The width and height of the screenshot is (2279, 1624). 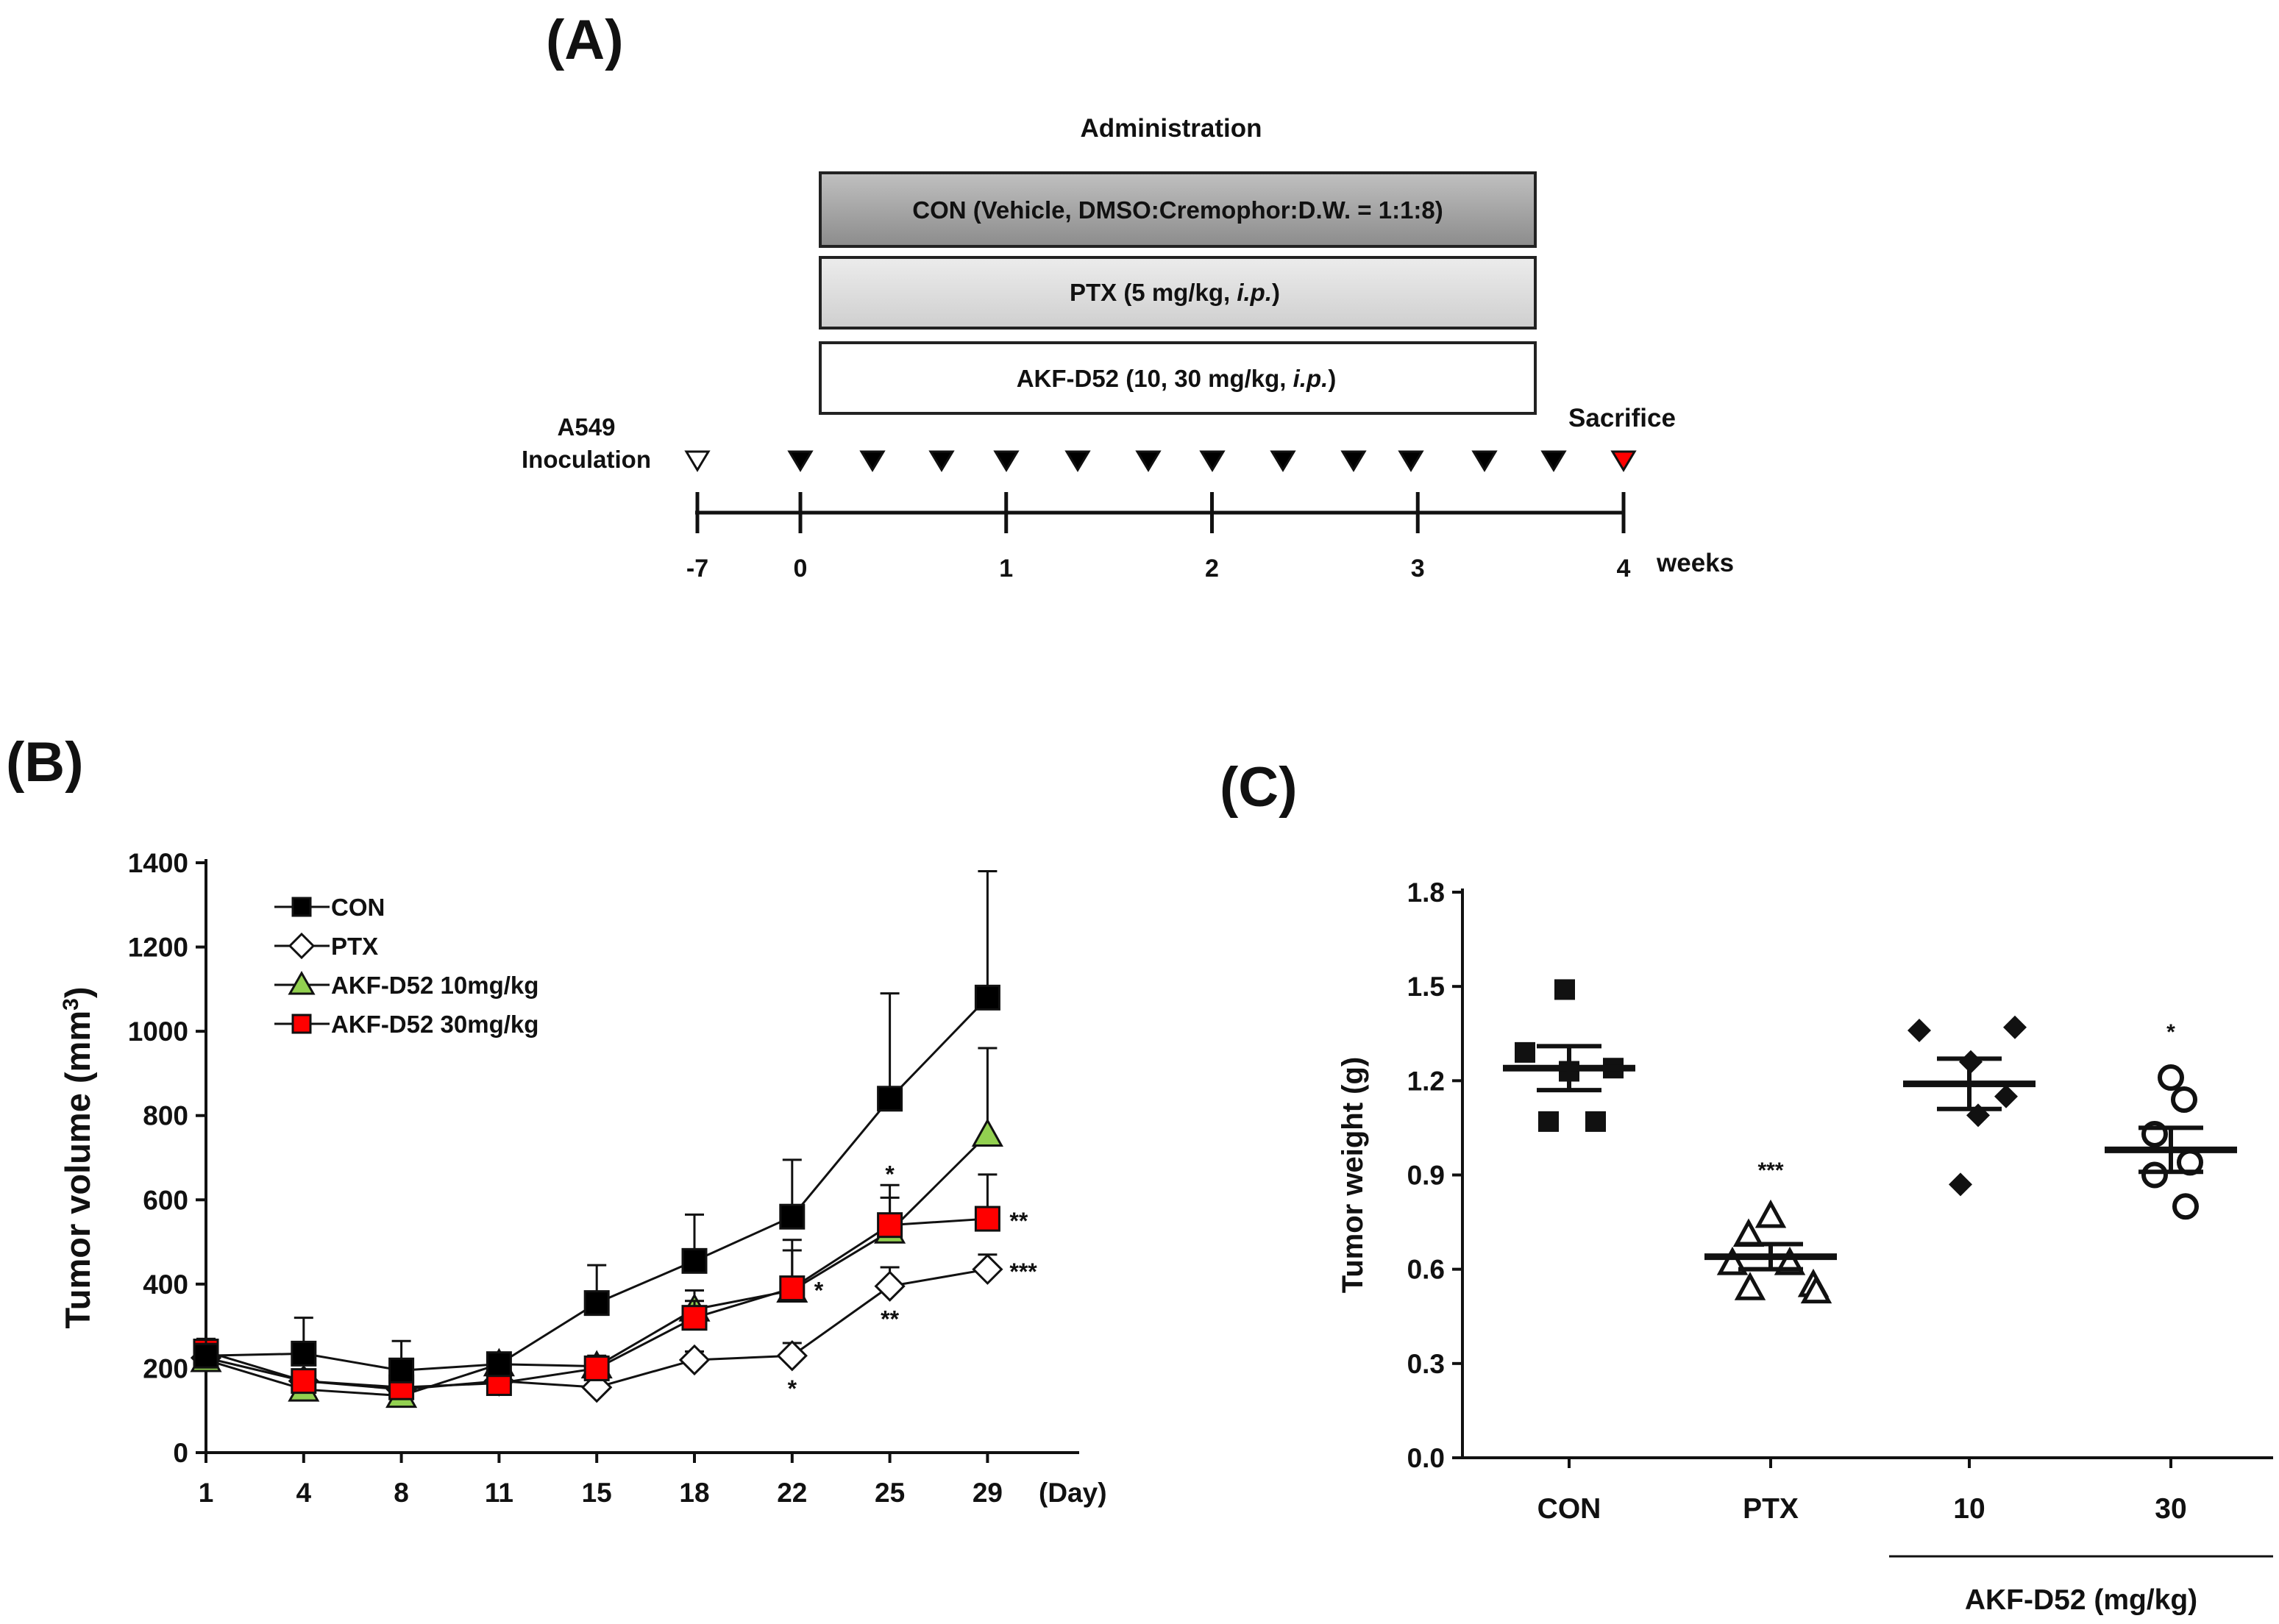 What do you see at coordinates (585, 40) in the screenshot?
I see `panel-a-label: (A)` at bounding box center [585, 40].